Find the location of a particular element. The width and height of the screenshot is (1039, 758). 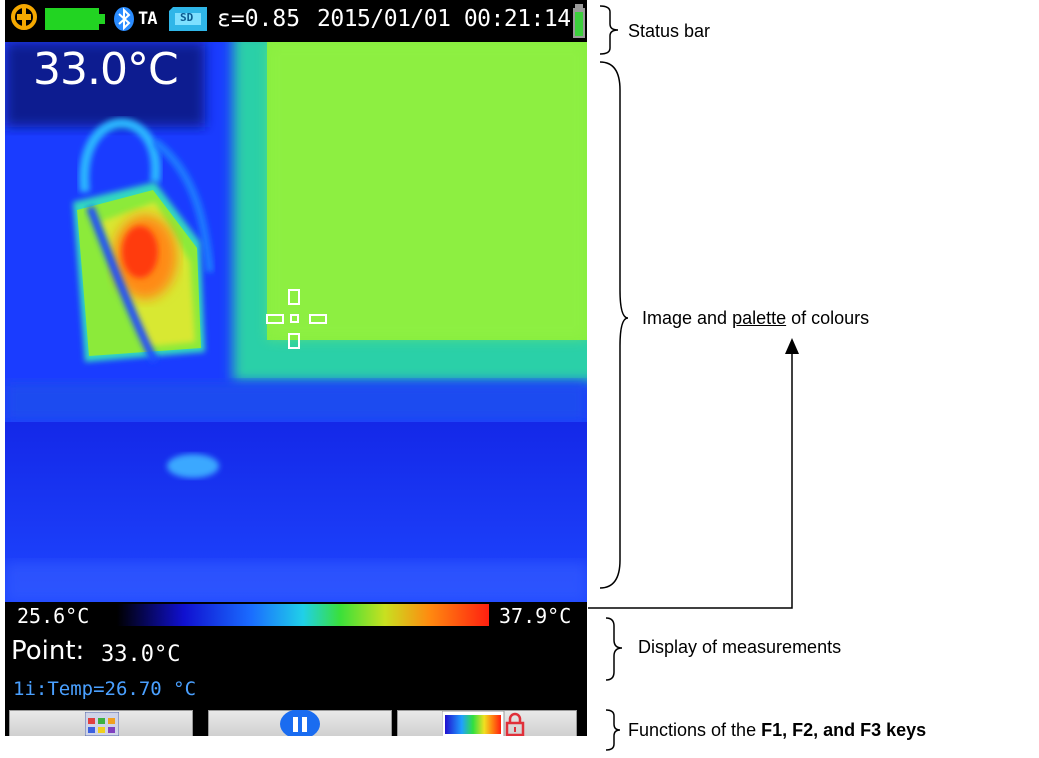

main-temperature-readout: 33.0°C is located at coordinates (106, 69).